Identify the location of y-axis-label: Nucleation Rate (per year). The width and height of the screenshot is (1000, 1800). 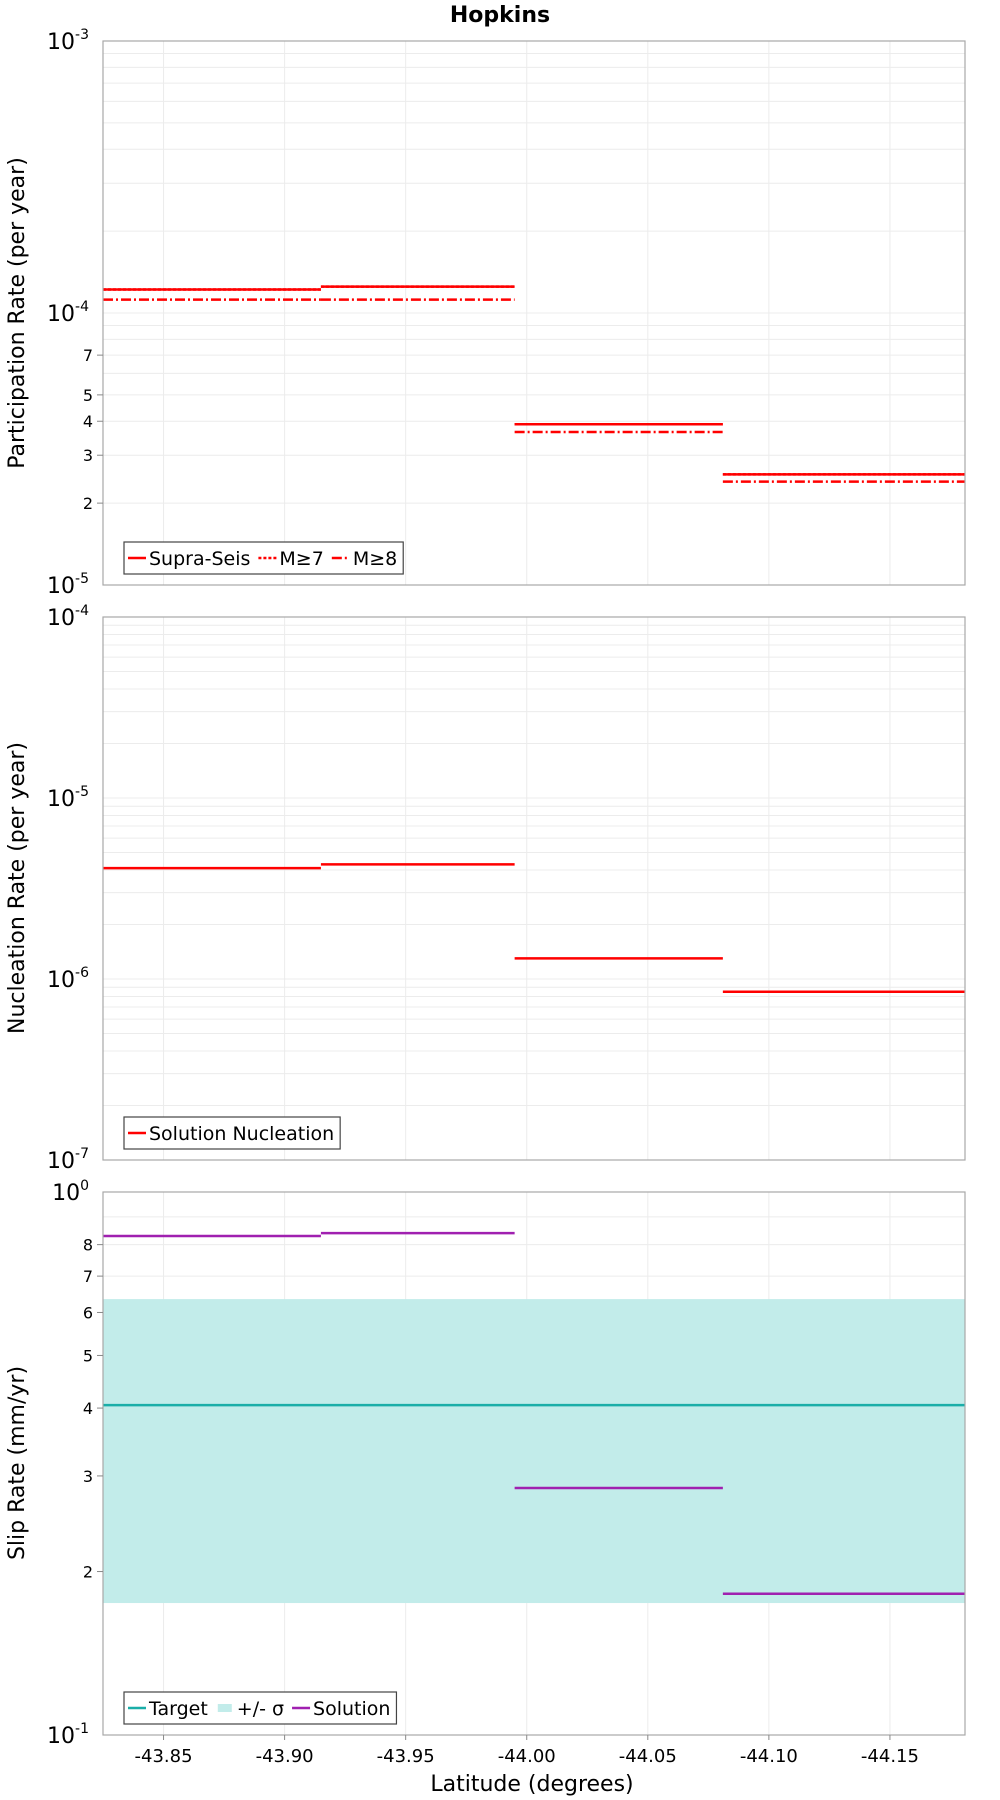
(17, 888).